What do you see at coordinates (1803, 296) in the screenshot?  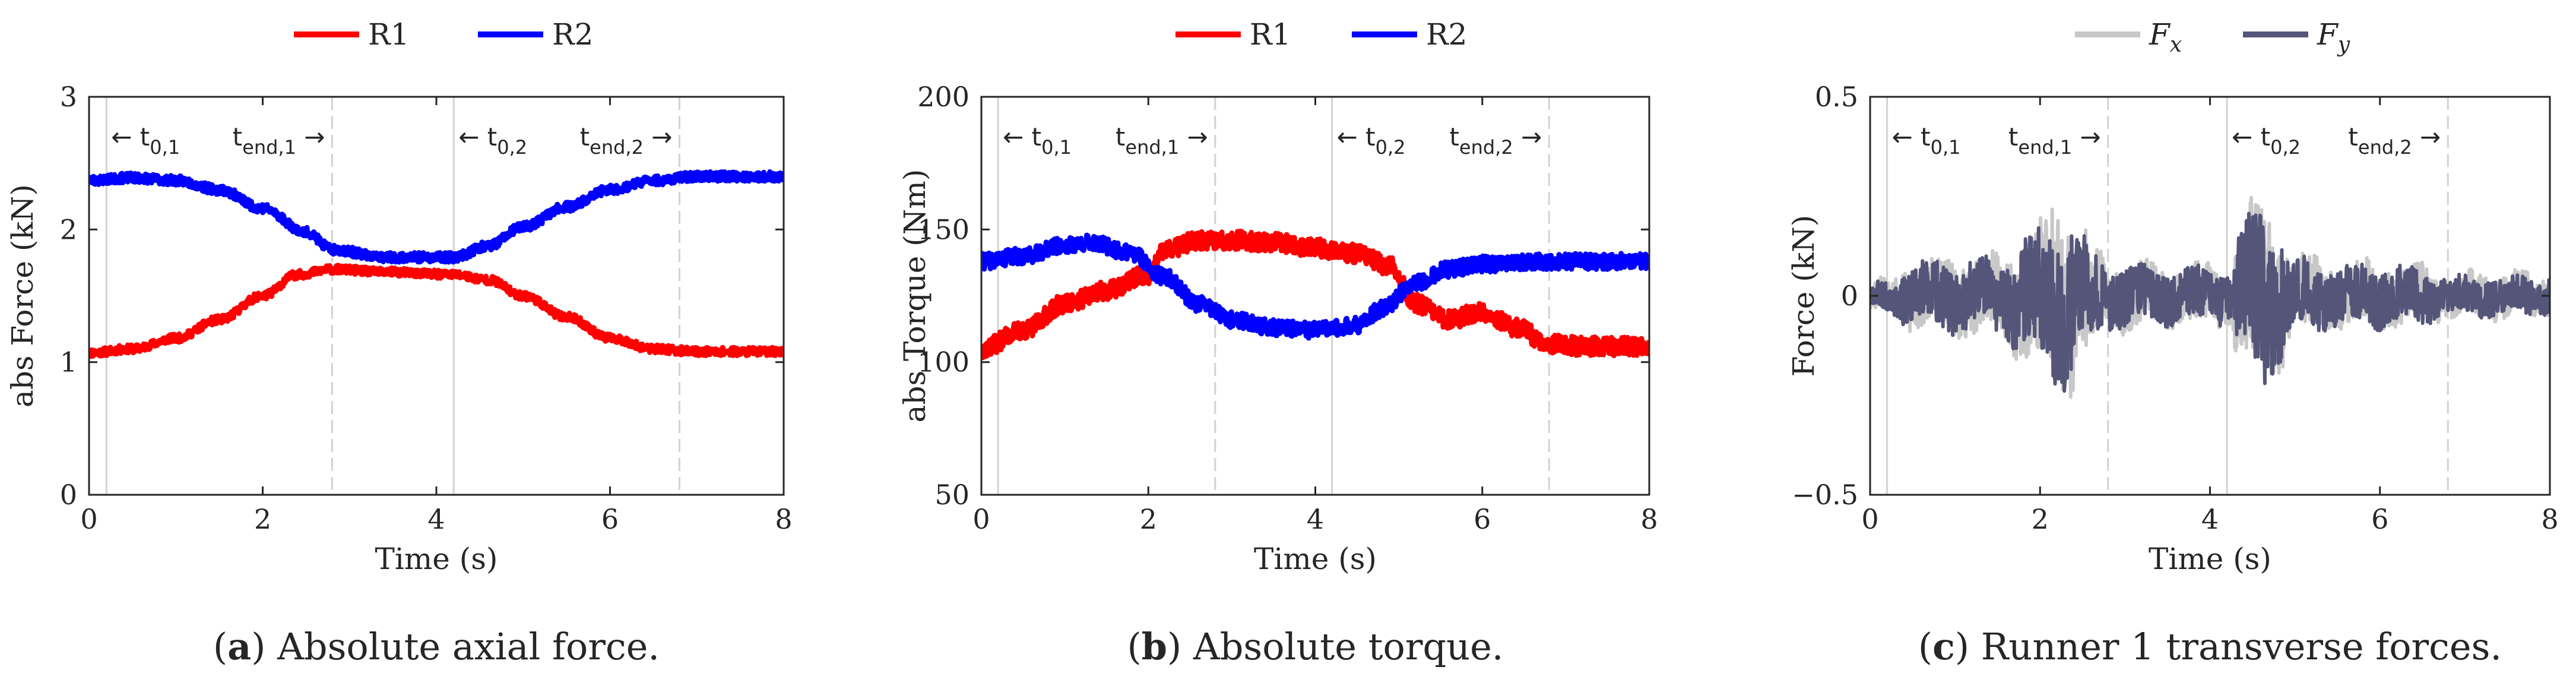 I see `y-axis-label: Force (kN)` at bounding box center [1803, 296].